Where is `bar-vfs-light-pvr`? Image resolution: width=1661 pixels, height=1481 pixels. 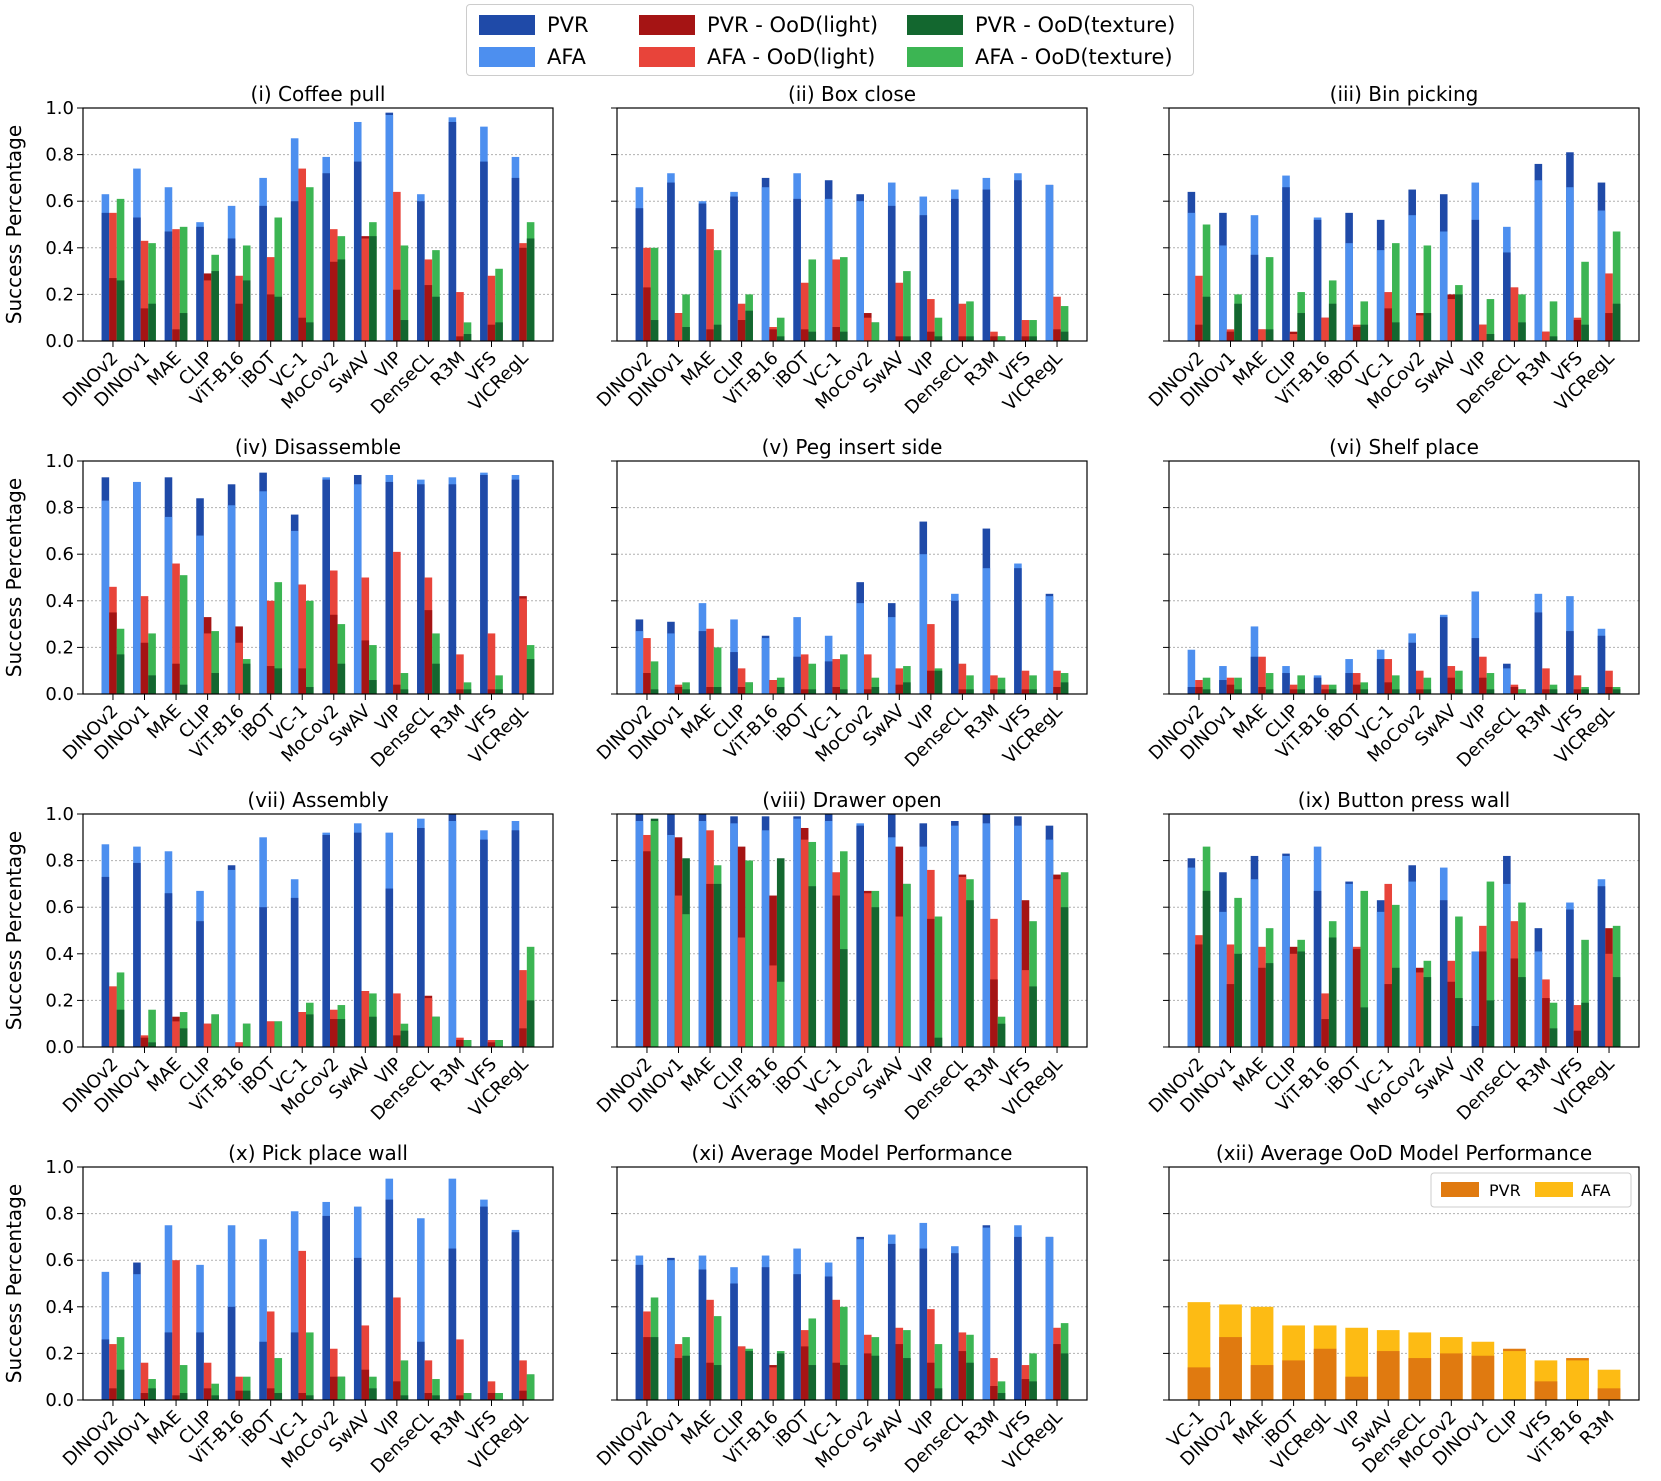 bar-vfs-light-pvr is located at coordinates (1577, 691).